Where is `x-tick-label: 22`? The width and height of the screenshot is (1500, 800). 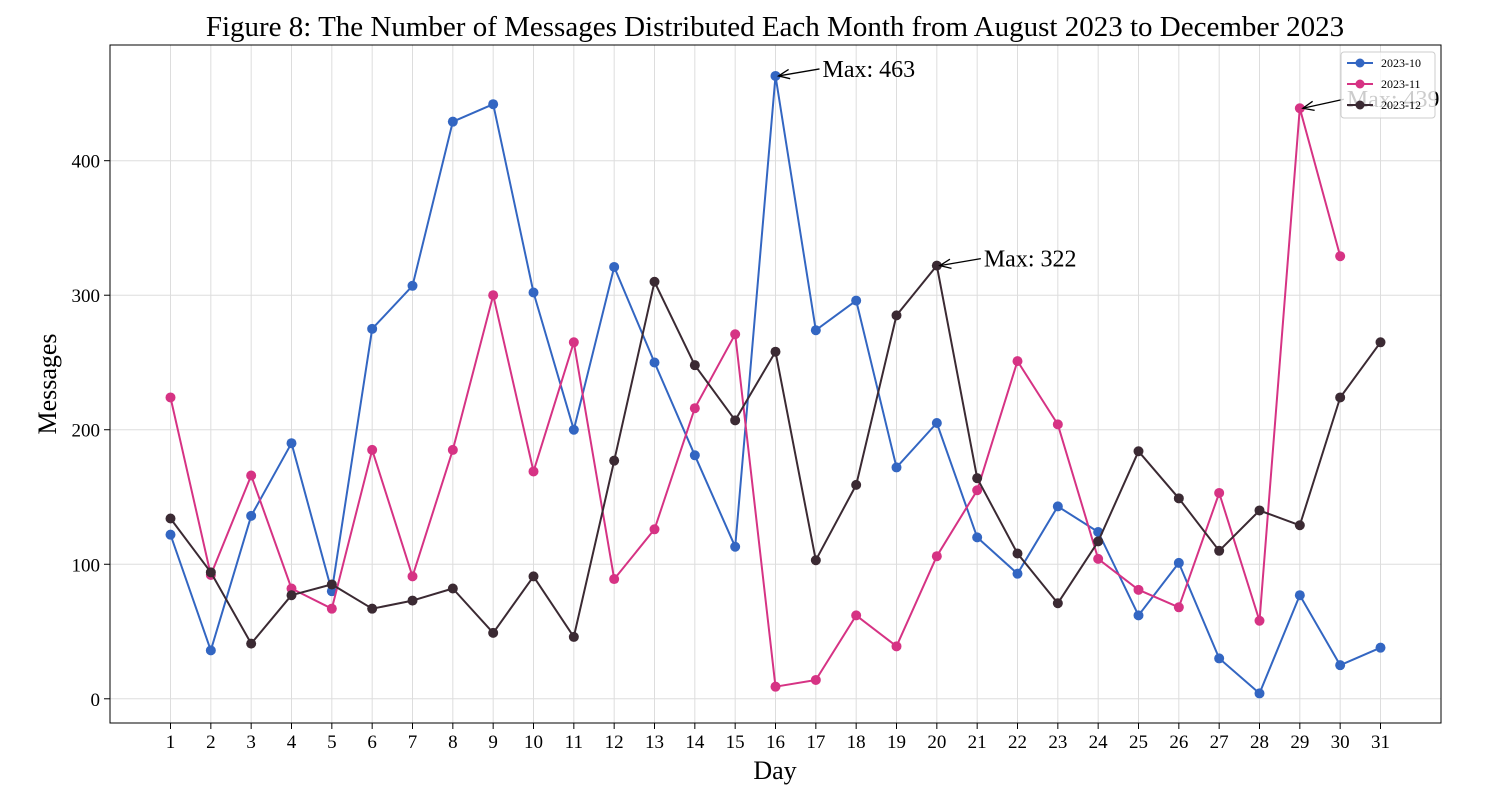 x-tick-label: 22 is located at coordinates (1017, 742).